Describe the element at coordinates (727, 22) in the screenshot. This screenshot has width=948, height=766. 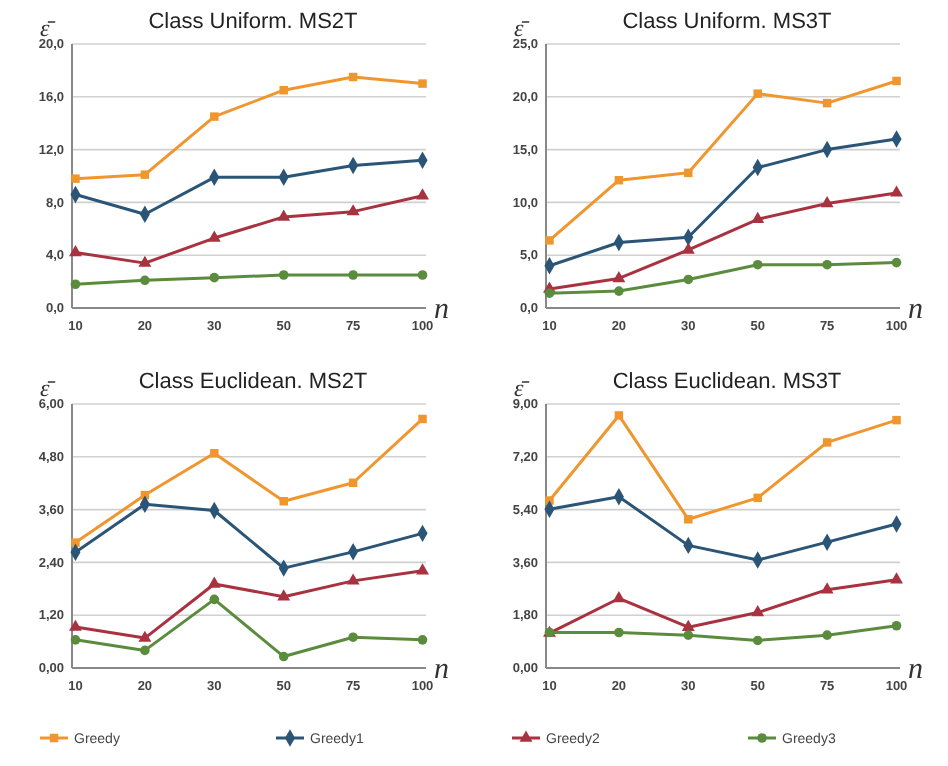
I see `chart-title: Class Uniform. MS3T` at that location.